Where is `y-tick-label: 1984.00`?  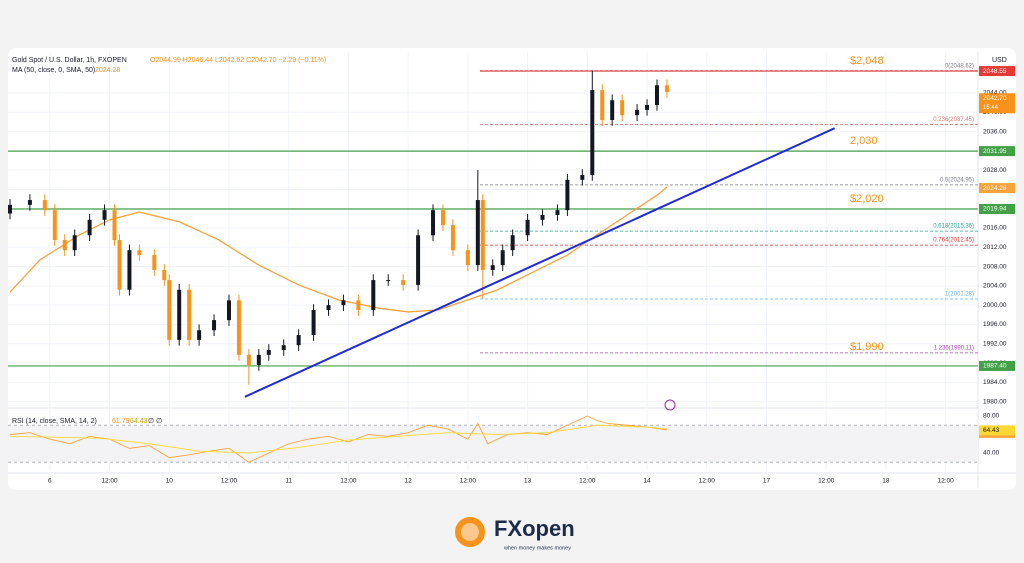 y-tick-label: 1984.00 is located at coordinates (995, 382).